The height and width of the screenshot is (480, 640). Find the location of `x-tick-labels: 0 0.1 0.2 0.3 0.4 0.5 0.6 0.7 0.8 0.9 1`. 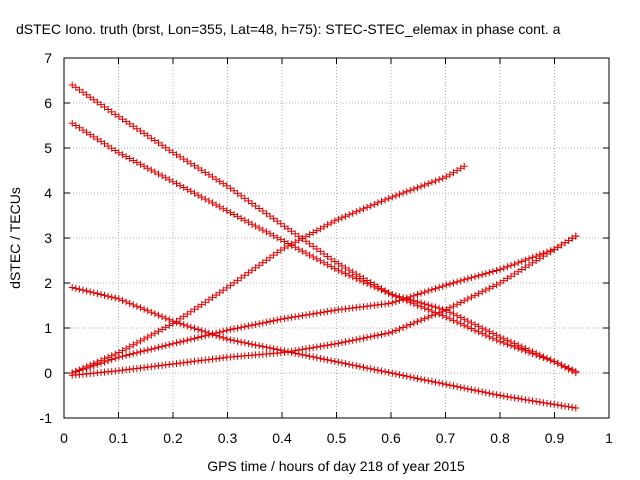

x-tick-labels: 0 0.1 0.2 0.3 0.4 0.5 0.6 0.7 0.8 0.9 1 is located at coordinates (336, 438).